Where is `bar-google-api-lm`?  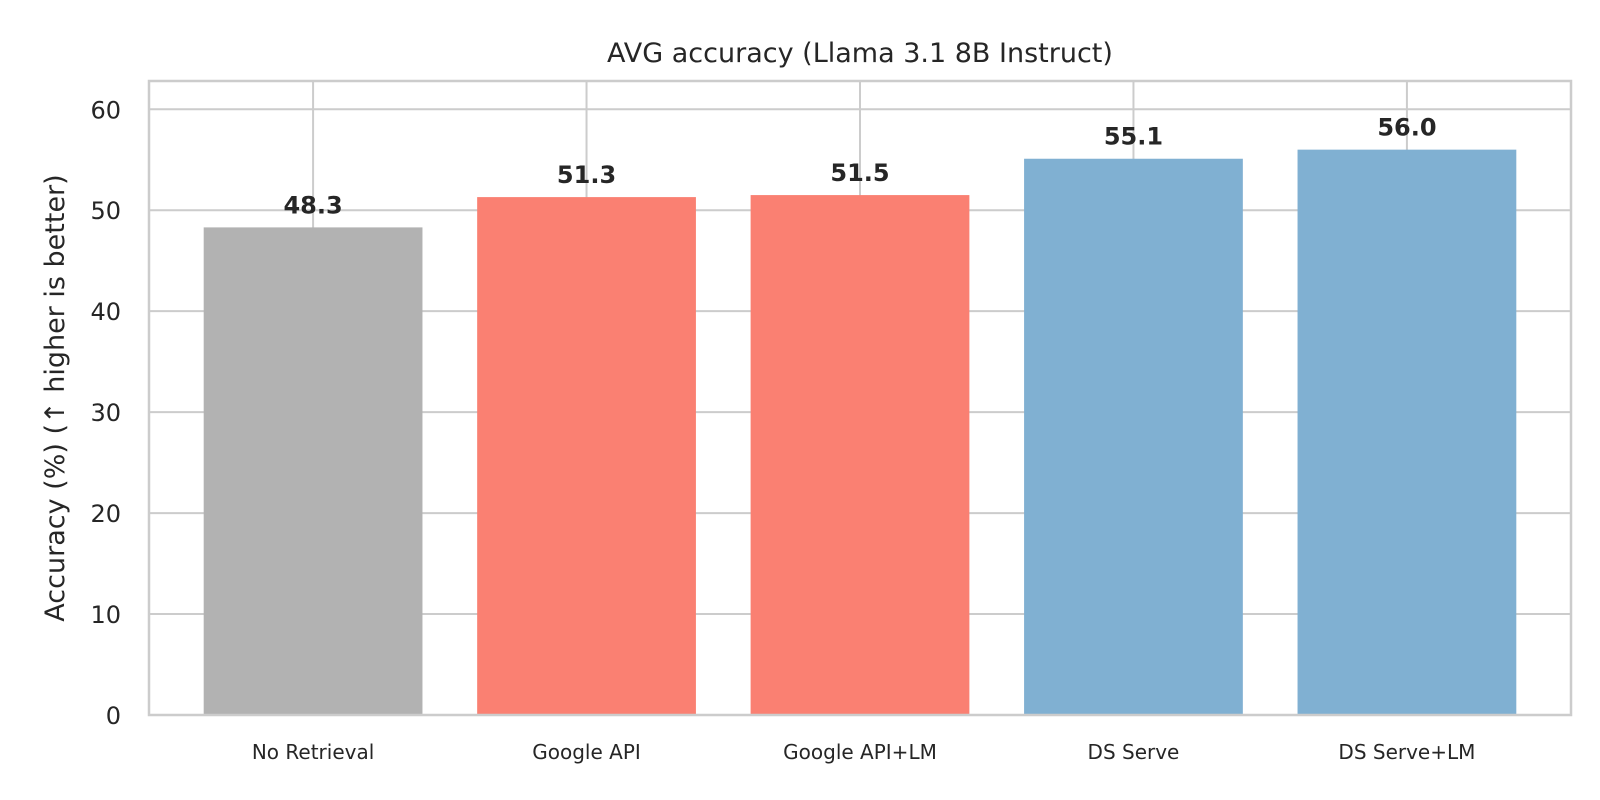 bar-google-api-lm is located at coordinates (860, 455).